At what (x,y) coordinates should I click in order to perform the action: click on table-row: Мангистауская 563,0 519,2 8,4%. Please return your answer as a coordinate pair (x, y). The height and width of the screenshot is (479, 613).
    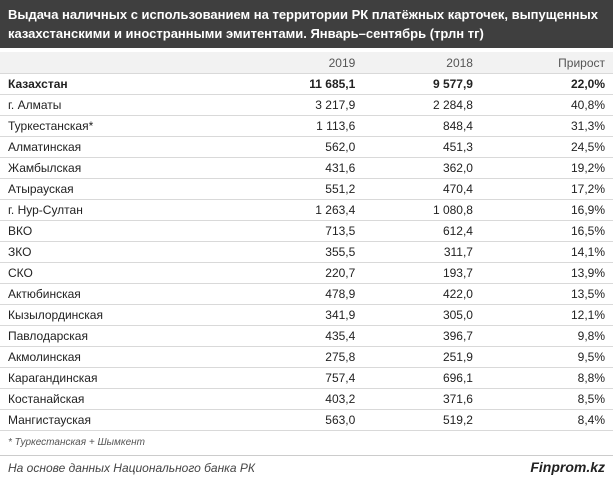
    Looking at the image, I should click on (306, 420).